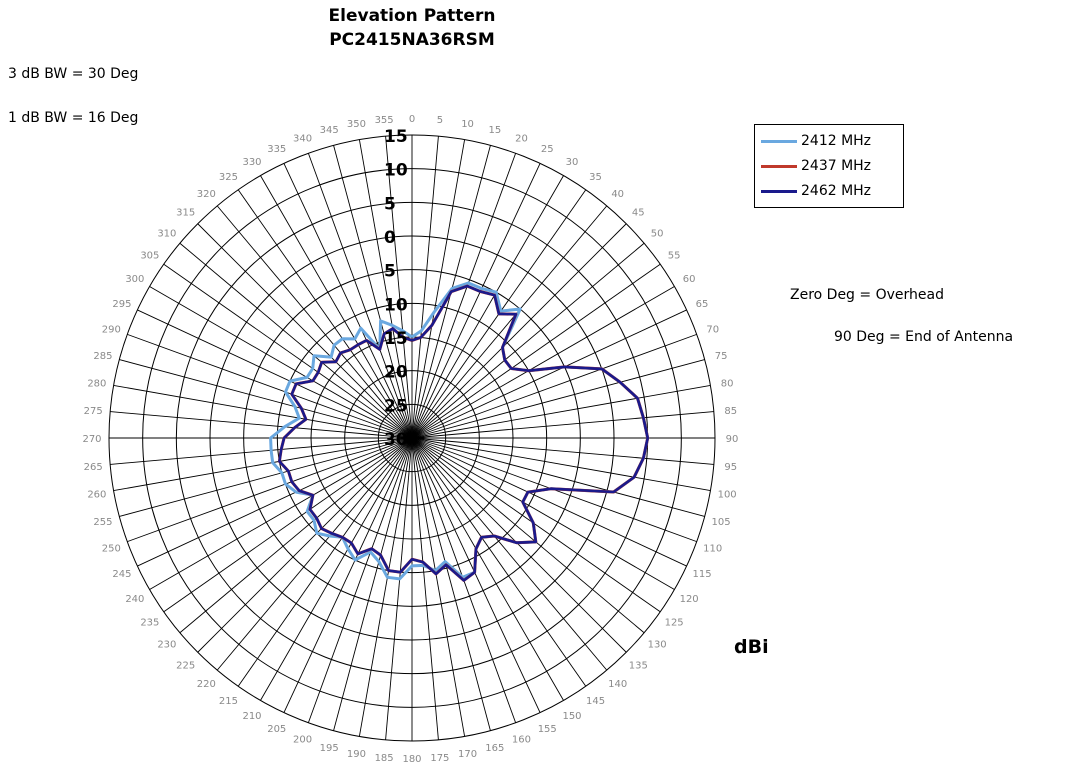 Image resolution: width=1074 pixels, height=776 pixels. I want to click on angle-tick-label: 150, so click(571, 716).